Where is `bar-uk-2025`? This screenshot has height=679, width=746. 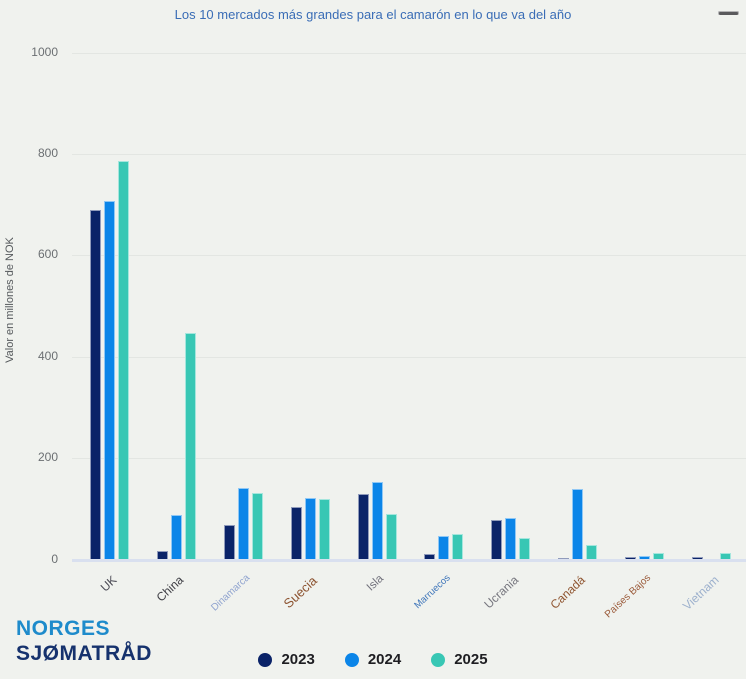 bar-uk-2025 is located at coordinates (123, 360).